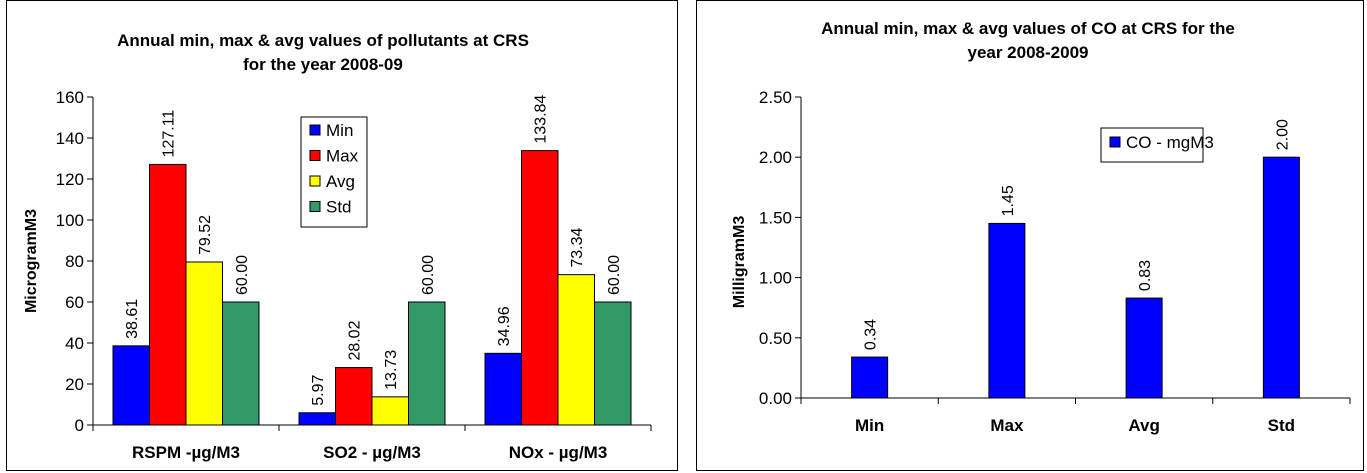 This screenshot has height=473, width=1367. I want to click on legend-swatch-avg, so click(315, 181).